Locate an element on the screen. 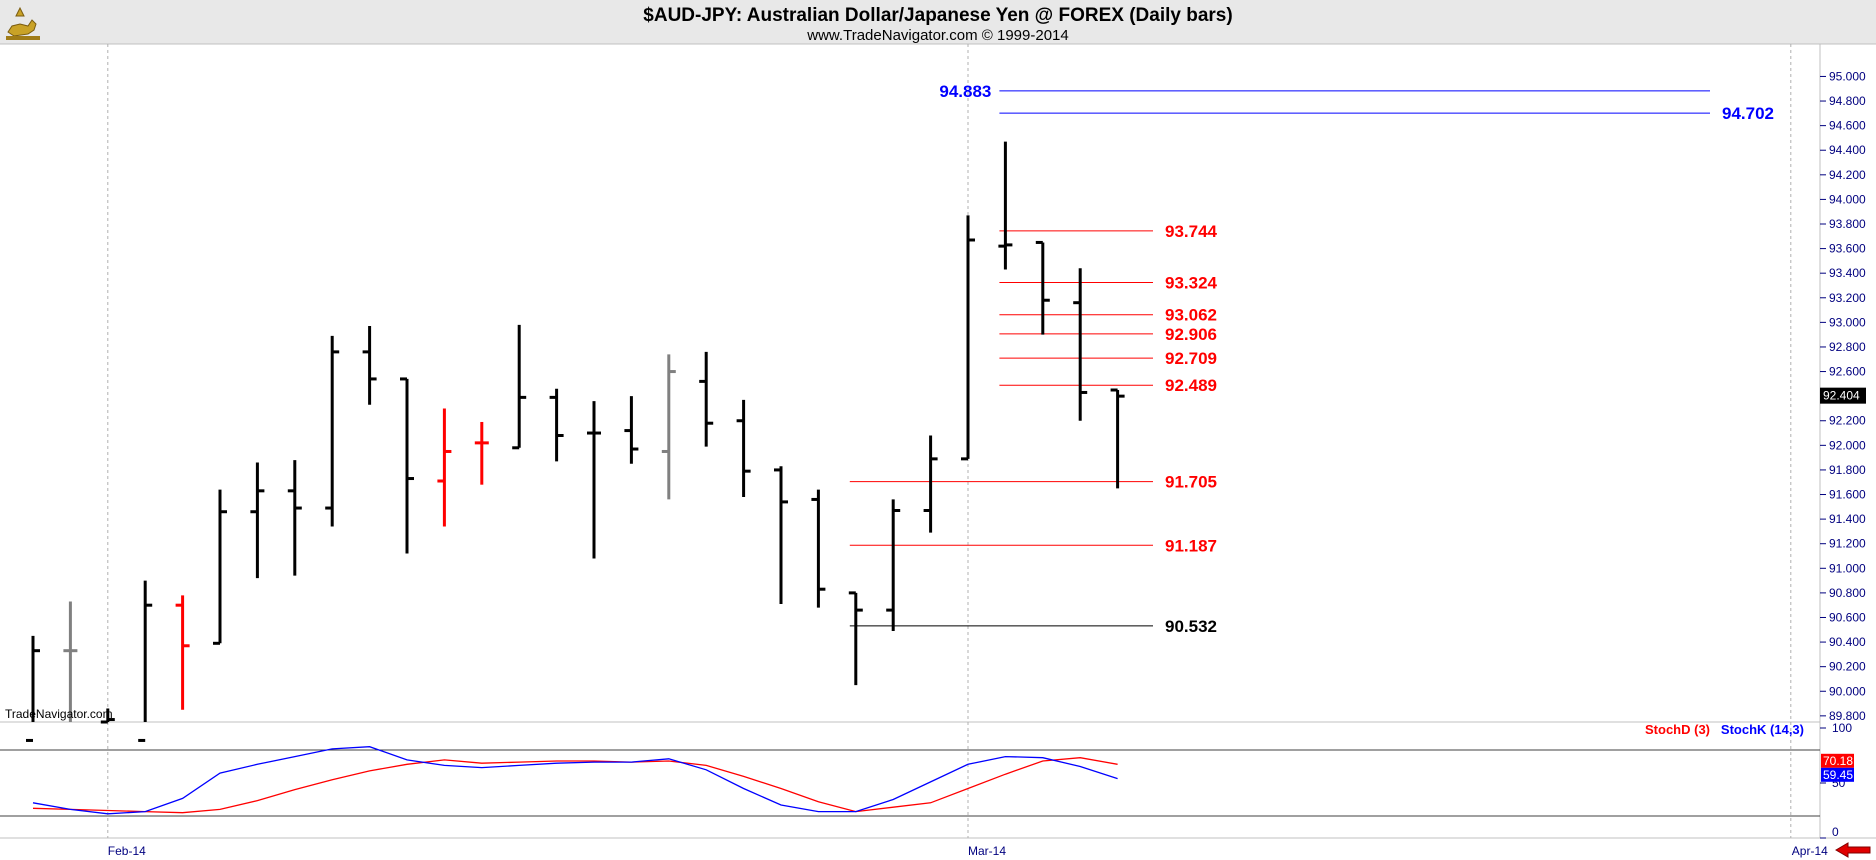 This screenshot has width=1876, height=860. last-price-tag: 92.404 is located at coordinates (1843, 395).